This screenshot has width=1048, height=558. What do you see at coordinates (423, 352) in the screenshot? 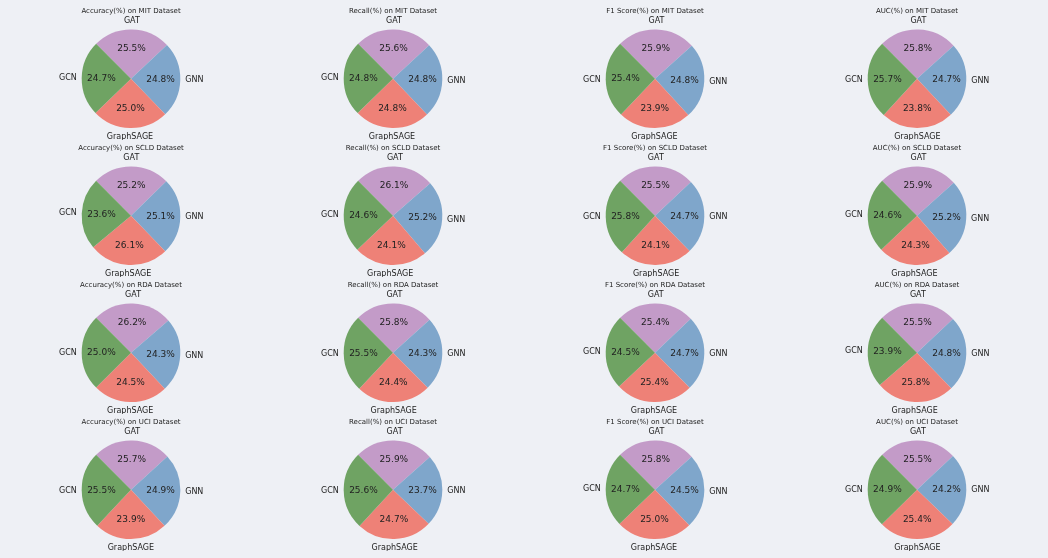
I see `data-label: 24.3%` at bounding box center [423, 352].